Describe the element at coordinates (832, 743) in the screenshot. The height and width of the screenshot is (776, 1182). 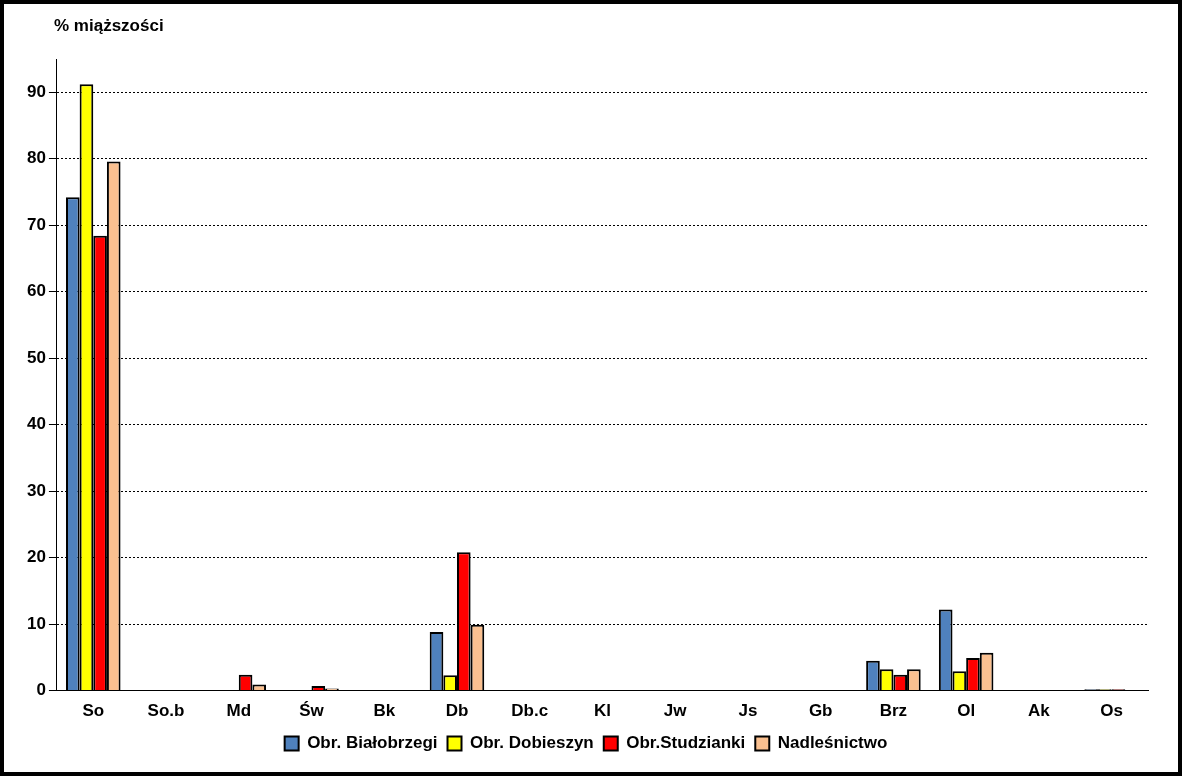
I see `legend-label: Nadleśnictwo` at that location.